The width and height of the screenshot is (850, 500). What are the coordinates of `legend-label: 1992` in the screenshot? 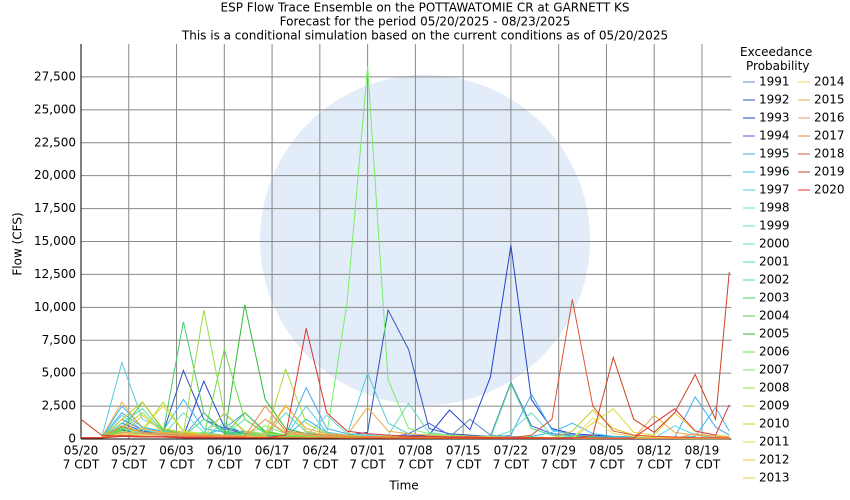 It's located at (774, 100).